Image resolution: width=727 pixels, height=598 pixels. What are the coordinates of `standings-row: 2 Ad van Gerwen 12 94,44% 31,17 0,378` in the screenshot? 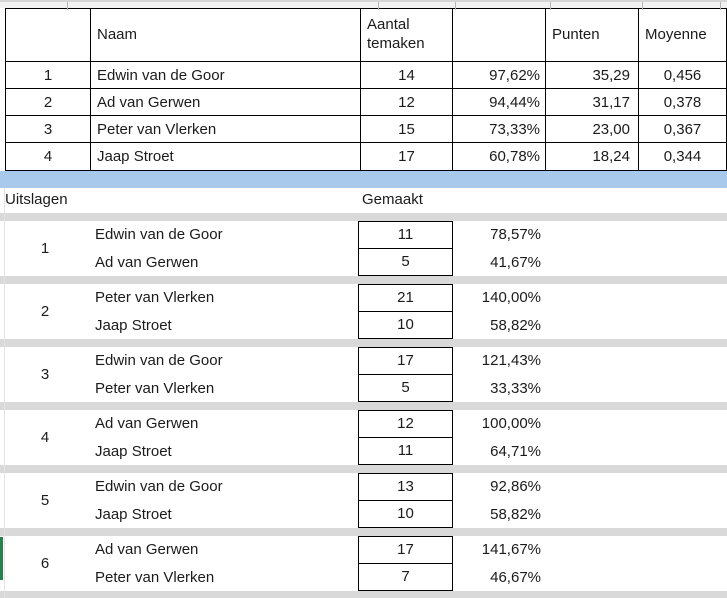 It's located at (366, 102).